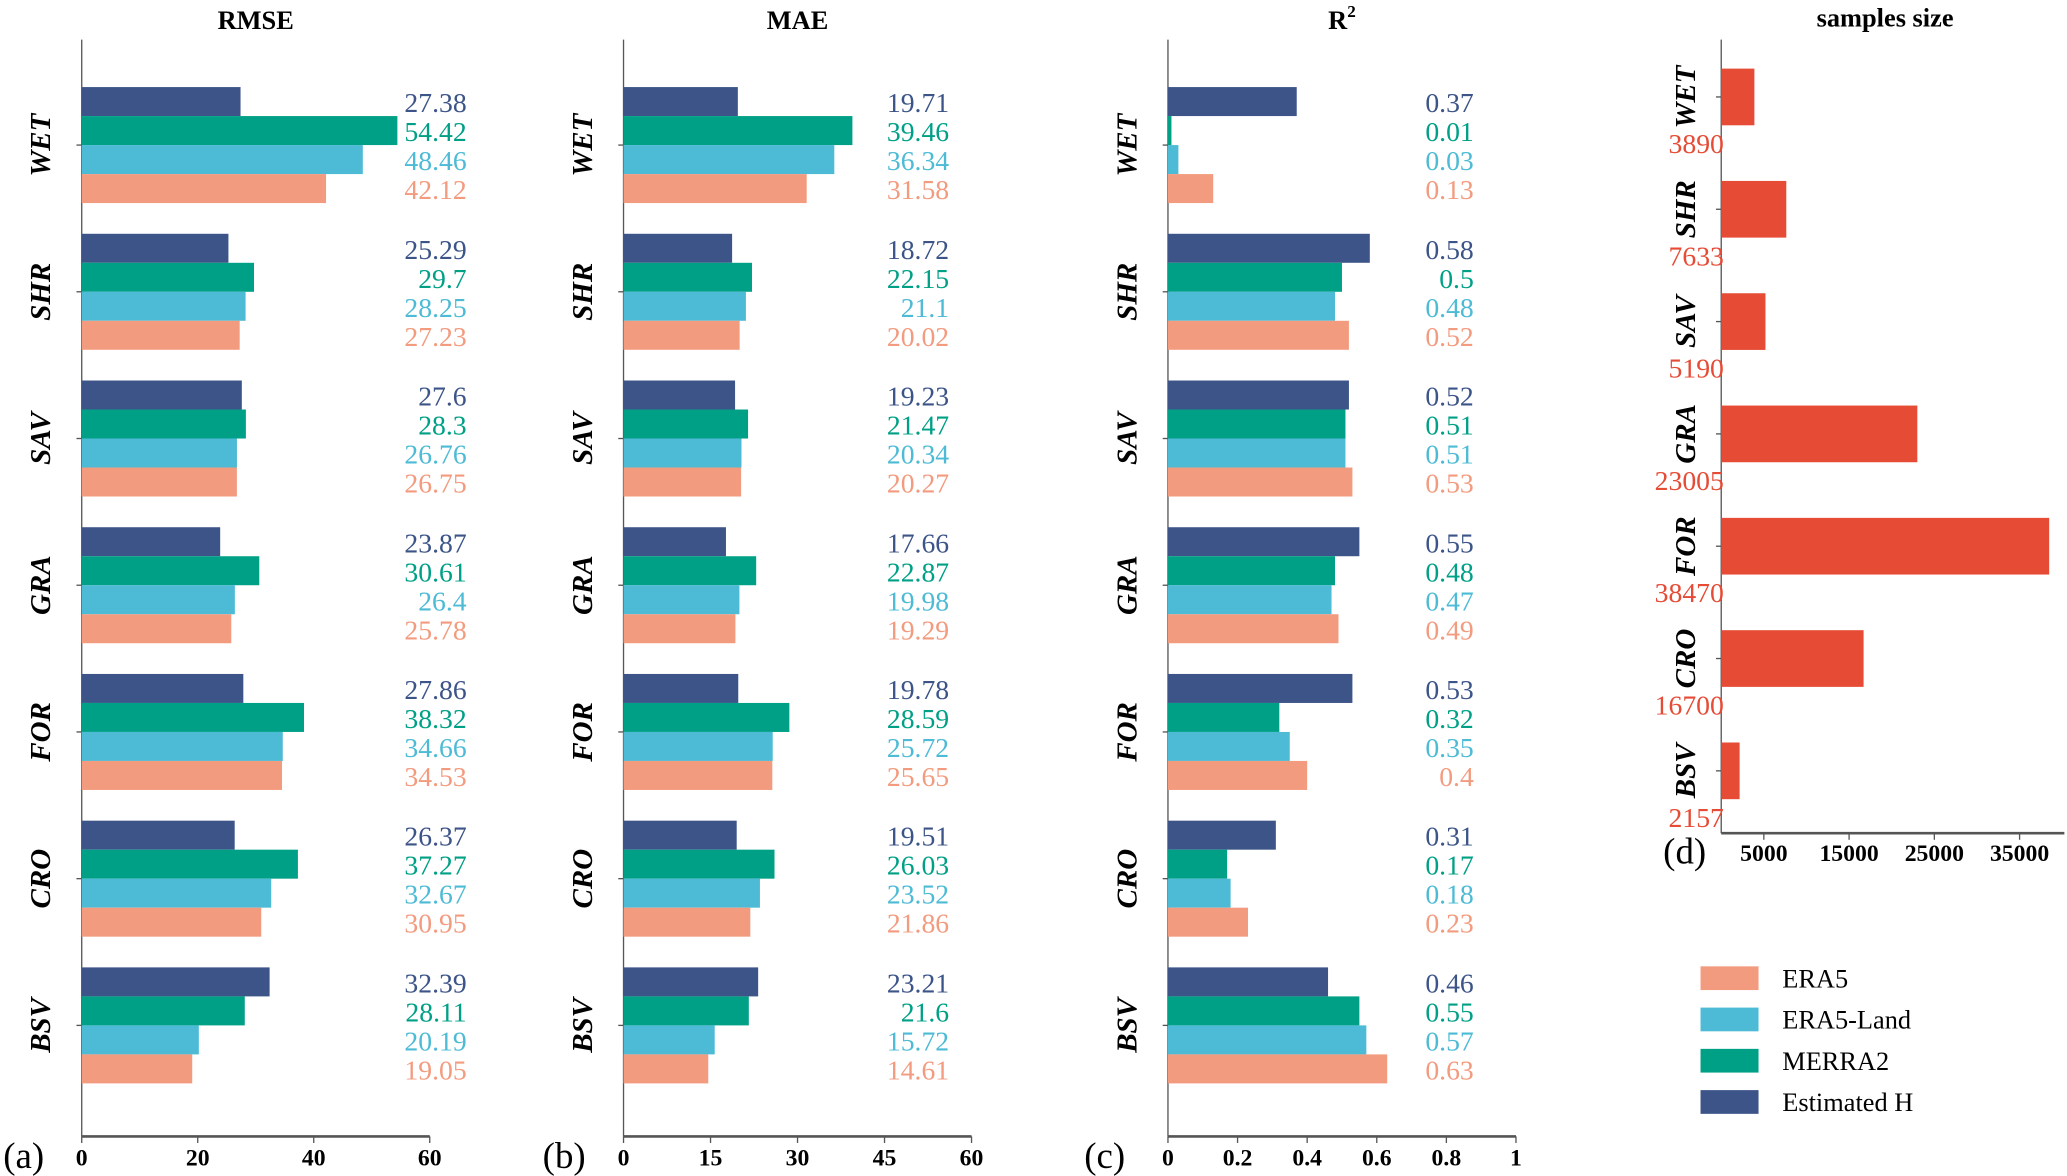 Image resolution: width=2067 pixels, height=1176 pixels. What do you see at coordinates (1763, 854) in the screenshot?
I see `x-tick-label: 5000` at bounding box center [1763, 854].